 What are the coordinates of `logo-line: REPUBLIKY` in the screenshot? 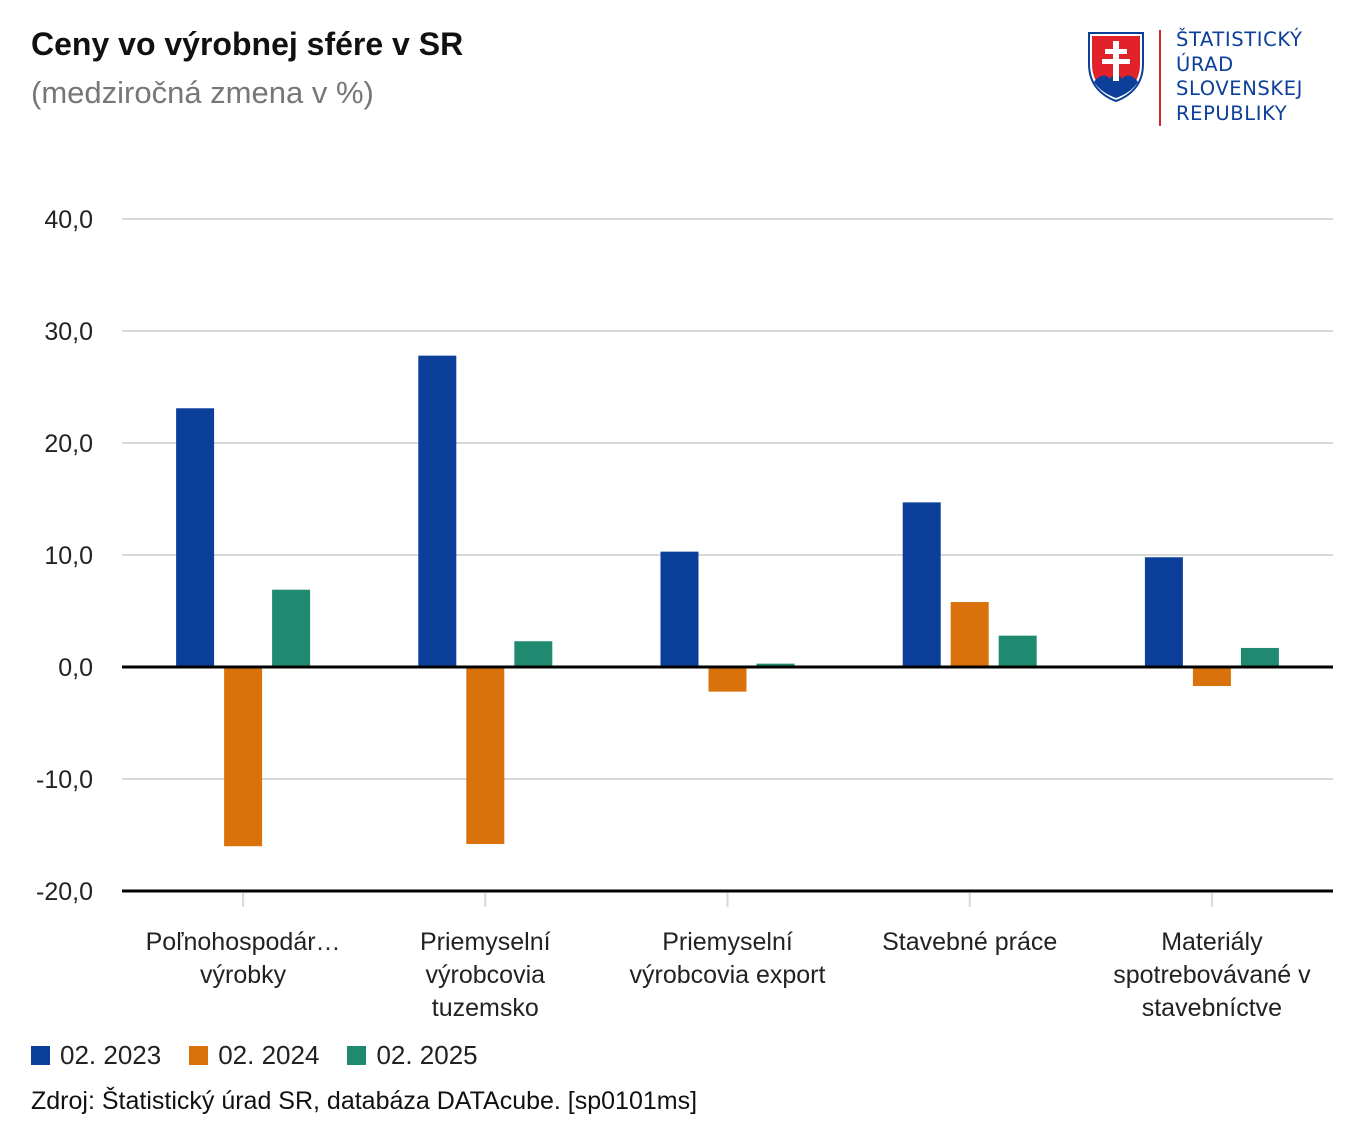 It's located at (1232, 113).